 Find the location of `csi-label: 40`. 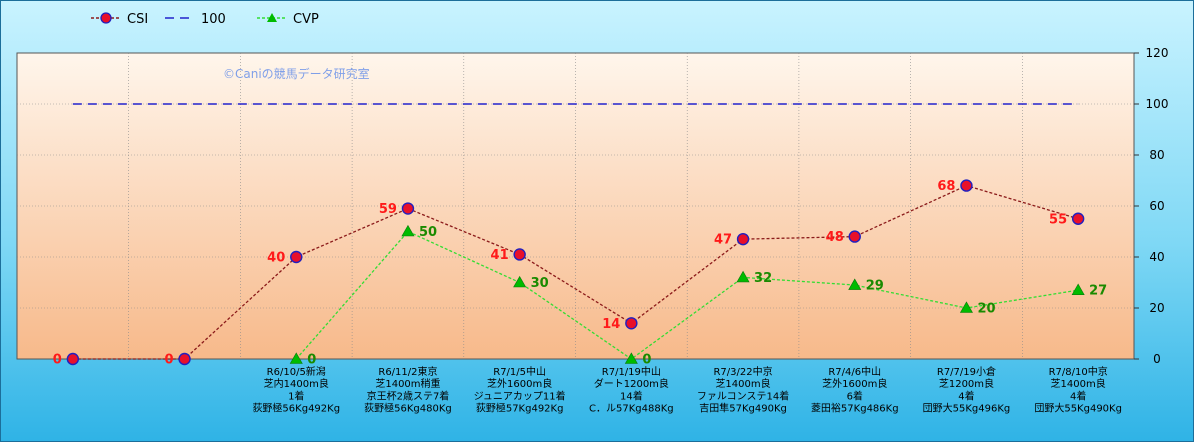

csi-label: 40 is located at coordinates (276, 258).